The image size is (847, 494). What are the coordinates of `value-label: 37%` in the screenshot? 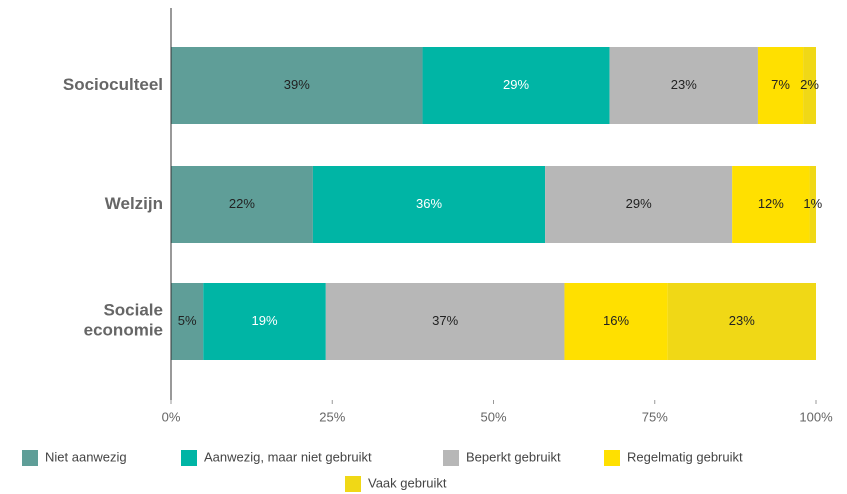 It's located at (445, 320).